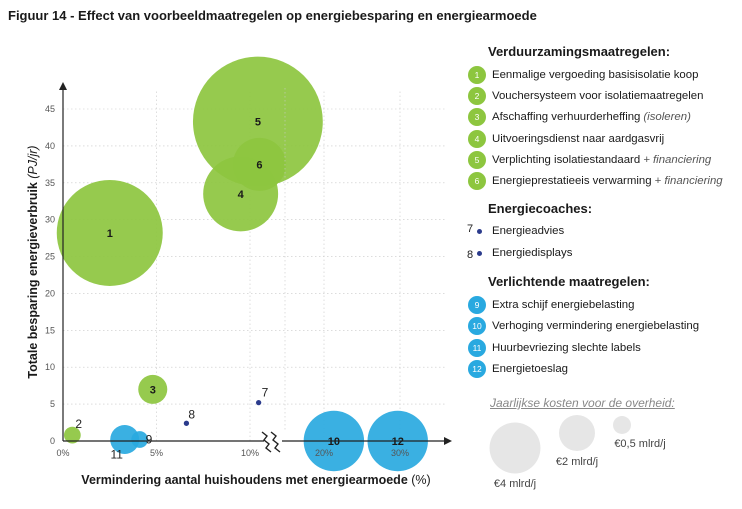 The height and width of the screenshot is (509, 742). Describe the element at coordinates (50, 257) in the screenshot. I see `y-tick-label-25: 25` at that location.